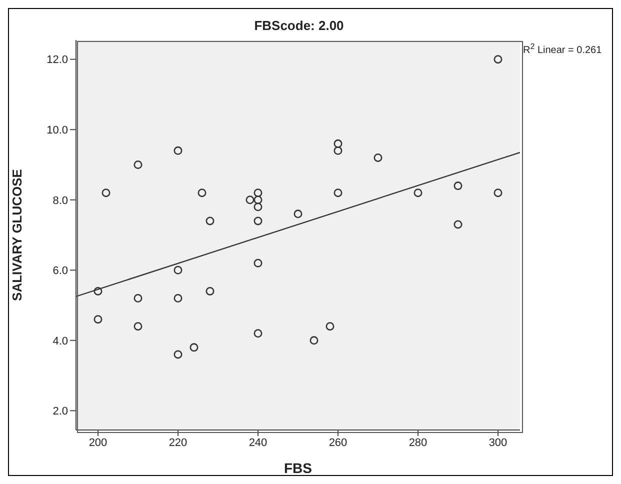 The image size is (621, 484). I want to click on chart-title: FBScode: 2.00, so click(299, 25).